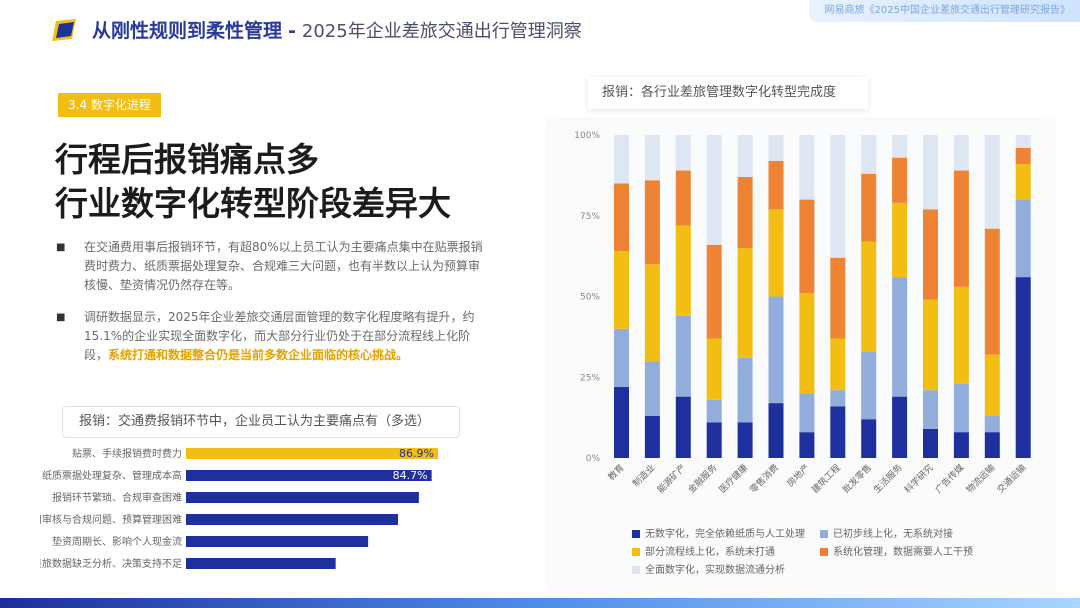 This screenshot has height=608, width=1080. I want to click on x-category-label: 医疗健康, so click(733, 479).